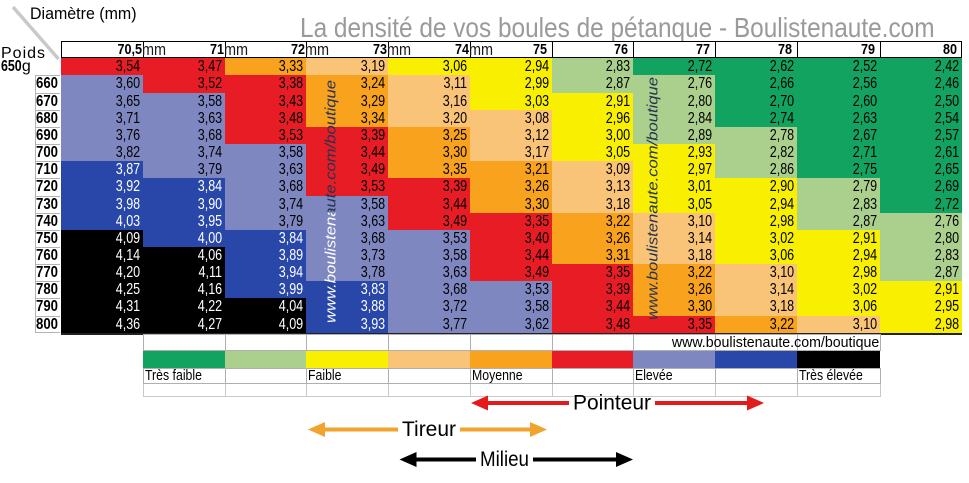  What do you see at coordinates (504, 459) in the screenshot?
I see `svg-text: Milieu` at bounding box center [504, 459].